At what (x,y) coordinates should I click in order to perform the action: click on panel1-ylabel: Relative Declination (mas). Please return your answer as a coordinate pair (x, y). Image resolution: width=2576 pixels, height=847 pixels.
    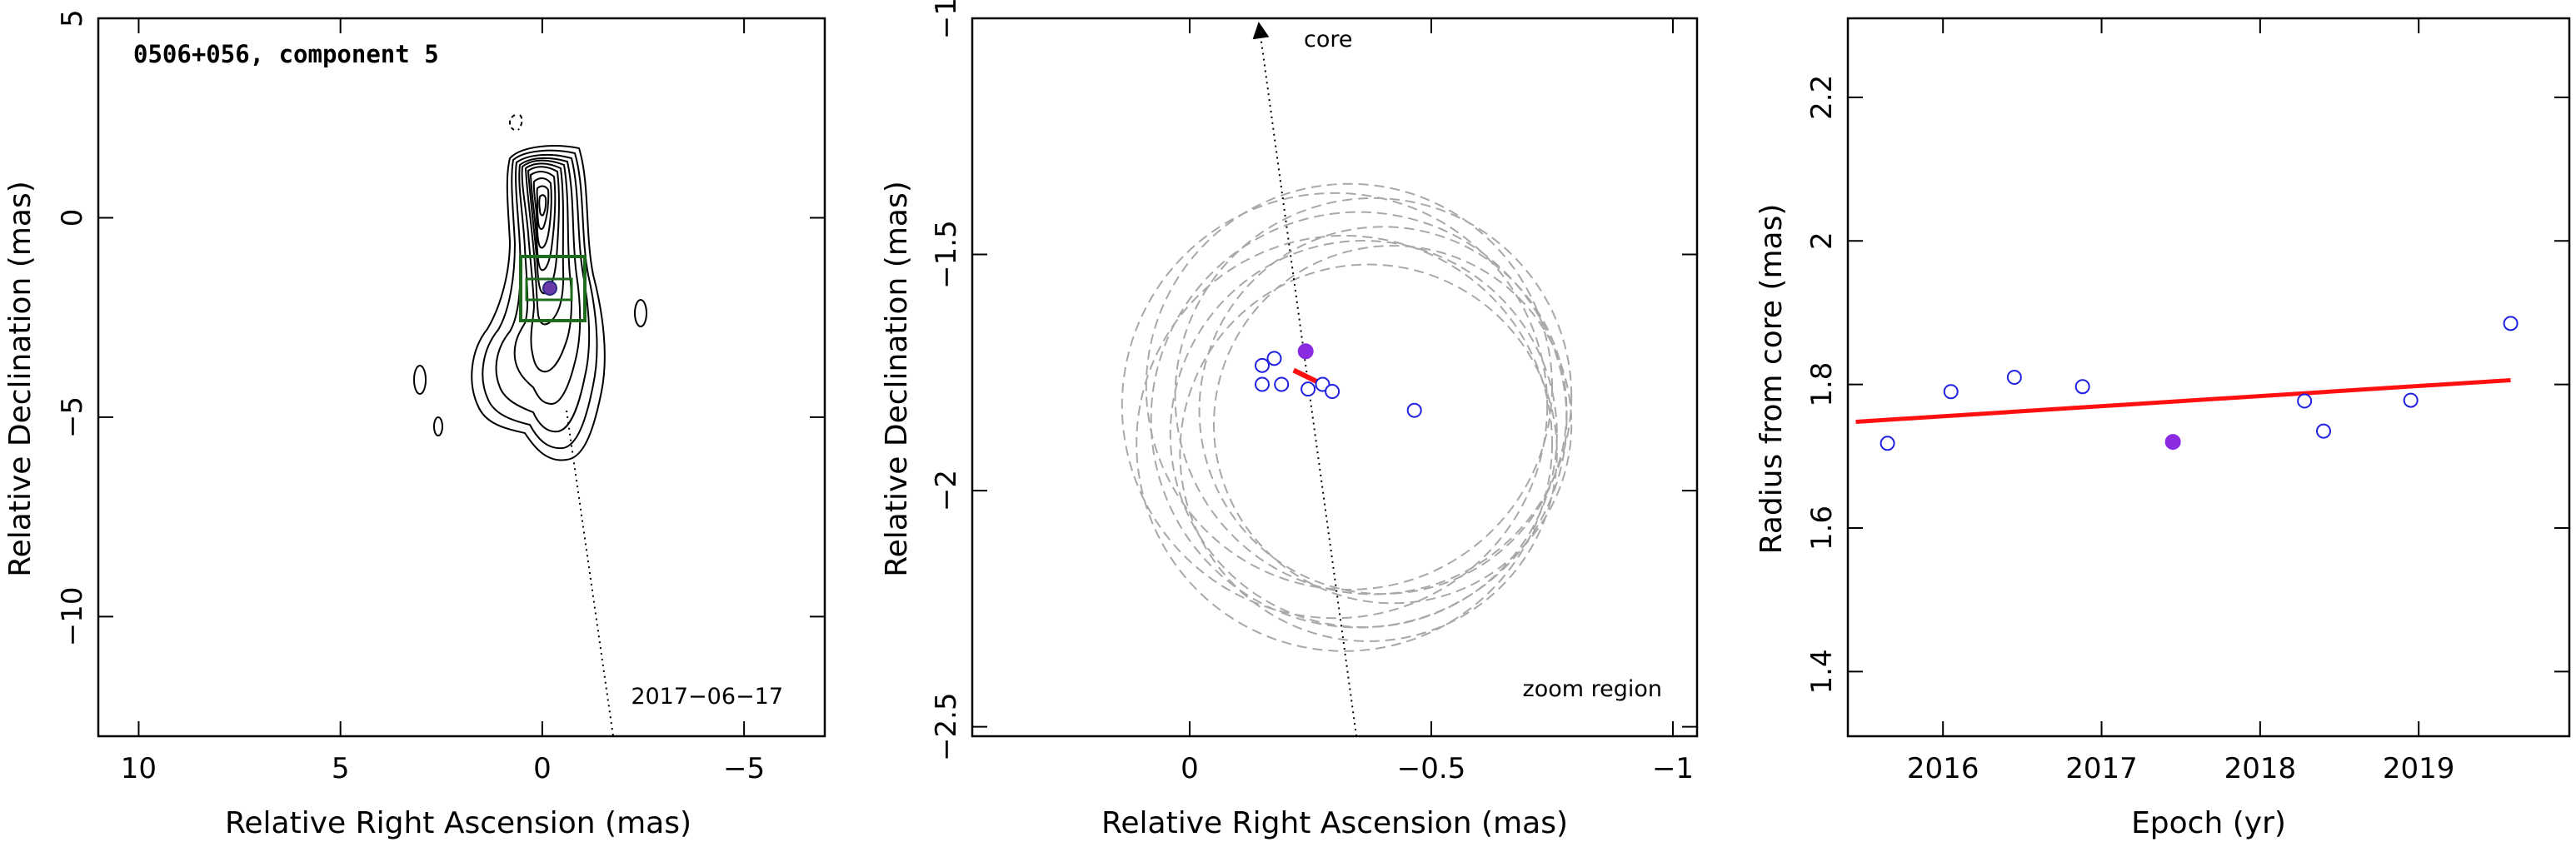
    Looking at the image, I should click on (20, 379).